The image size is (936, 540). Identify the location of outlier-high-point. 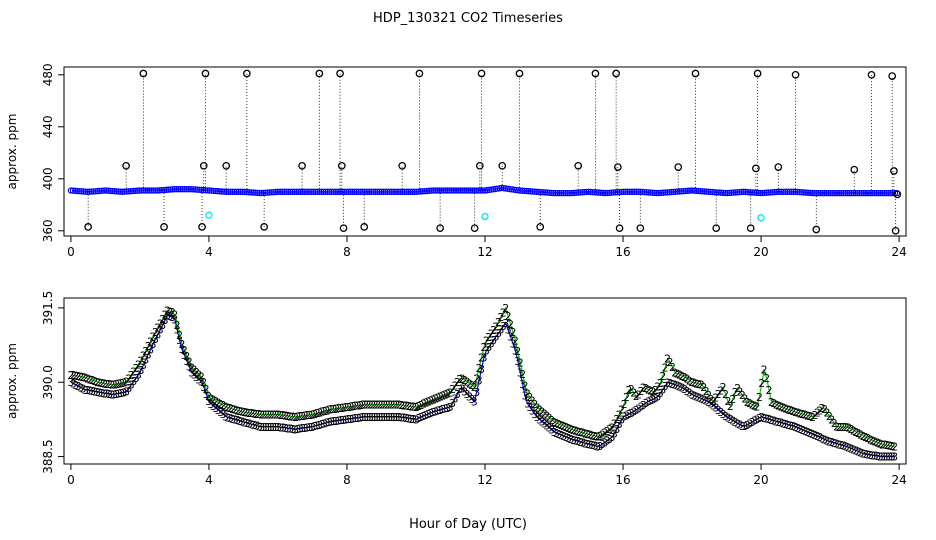
(340, 73).